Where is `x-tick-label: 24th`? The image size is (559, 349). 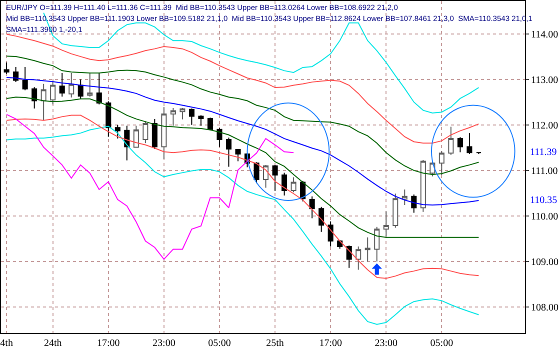 x-tick-label: 24th is located at coordinates (53, 343).